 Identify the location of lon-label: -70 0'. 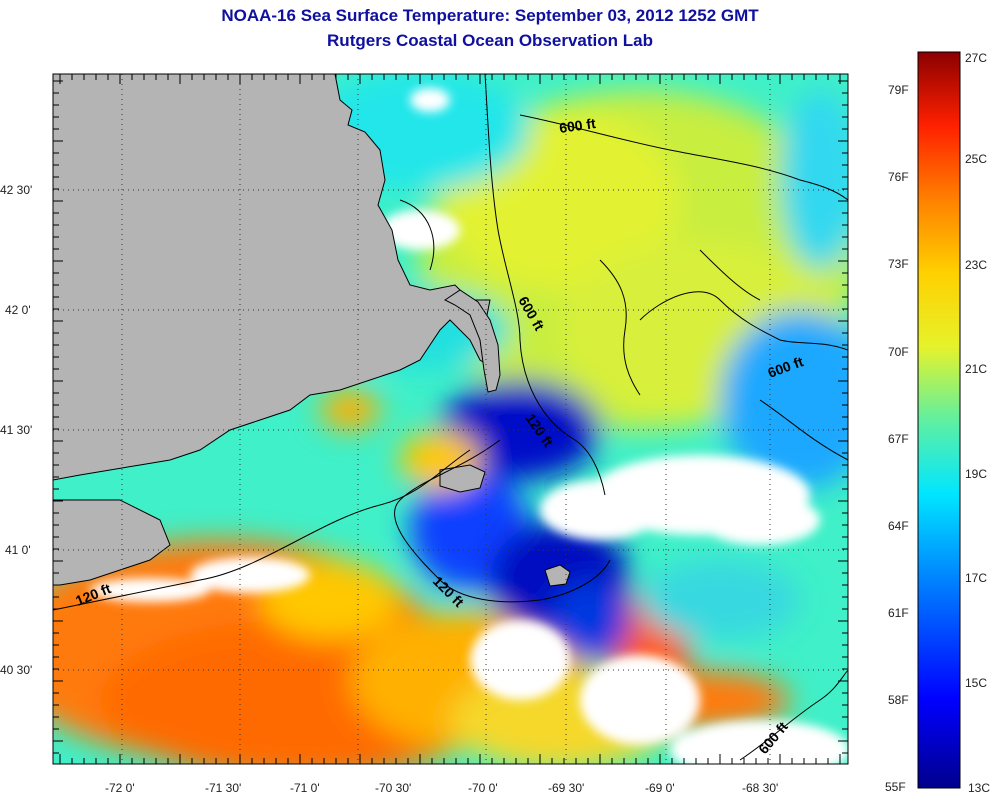
(483, 788).